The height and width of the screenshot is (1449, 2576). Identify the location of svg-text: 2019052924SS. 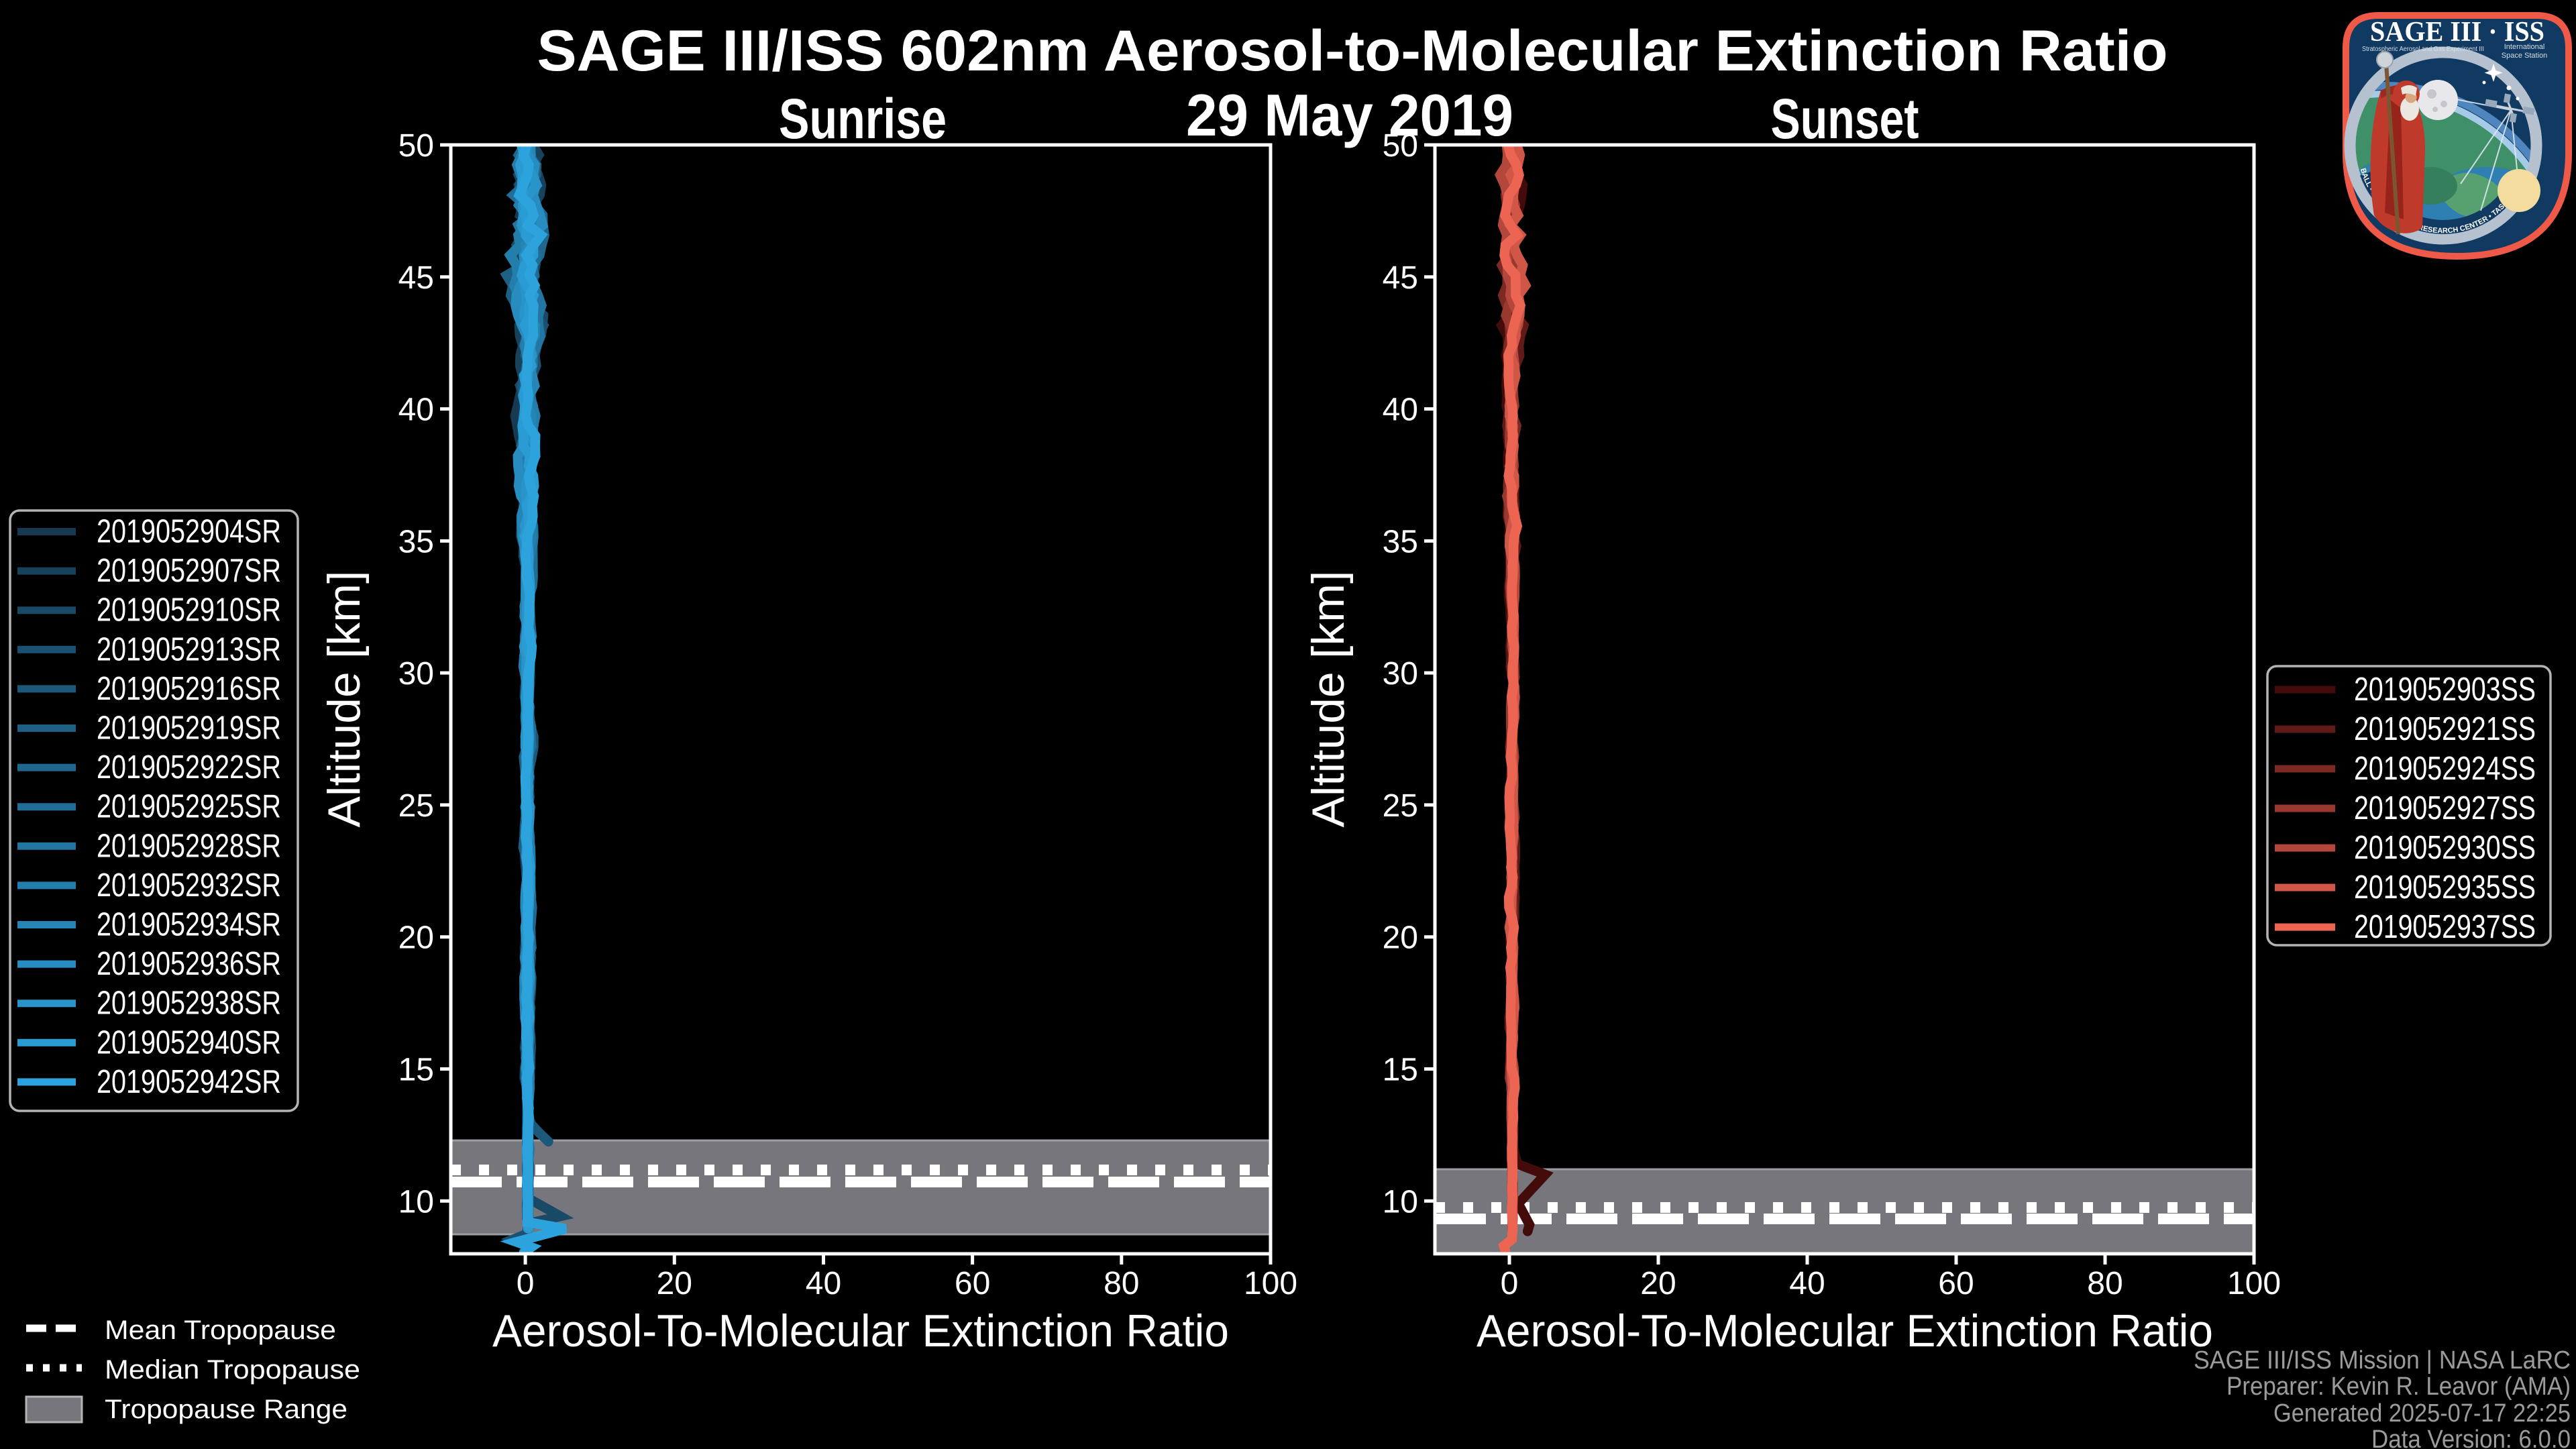
(2445, 769).